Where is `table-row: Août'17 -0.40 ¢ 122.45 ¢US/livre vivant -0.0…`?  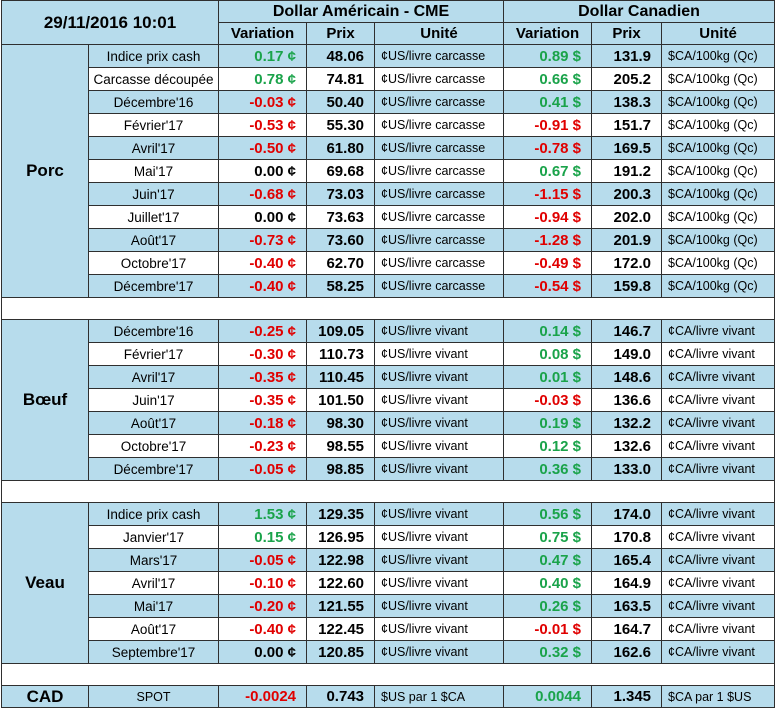 table-row: Août'17 -0.40 ¢ 122.45 ¢US/livre vivant -0.0… is located at coordinates (388, 629).